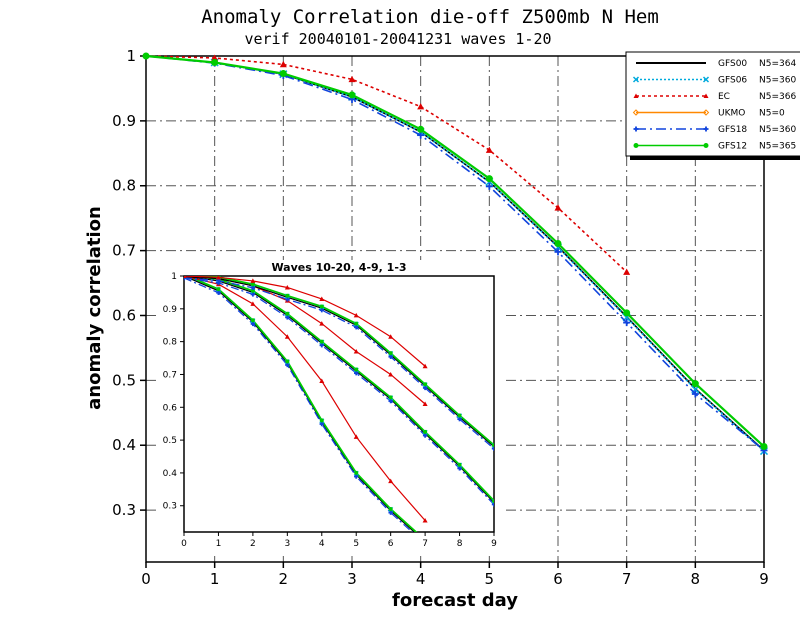  I want to click on legend-count-gfs12: N5=365, so click(777, 147).